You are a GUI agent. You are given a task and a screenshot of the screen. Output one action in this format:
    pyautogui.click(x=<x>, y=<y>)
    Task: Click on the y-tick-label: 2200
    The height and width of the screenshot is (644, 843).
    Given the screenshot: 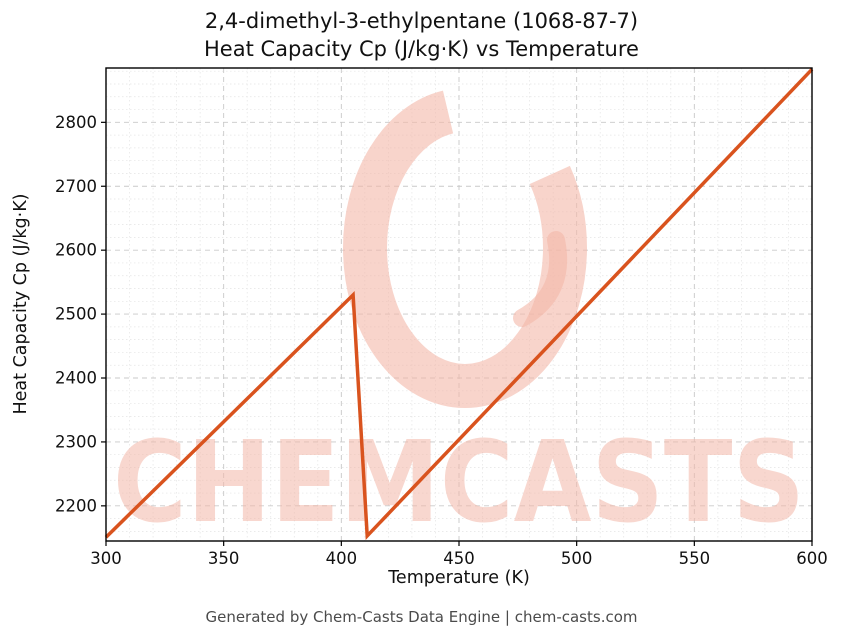 What is the action you would take?
    pyautogui.click(x=76, y=505)
    